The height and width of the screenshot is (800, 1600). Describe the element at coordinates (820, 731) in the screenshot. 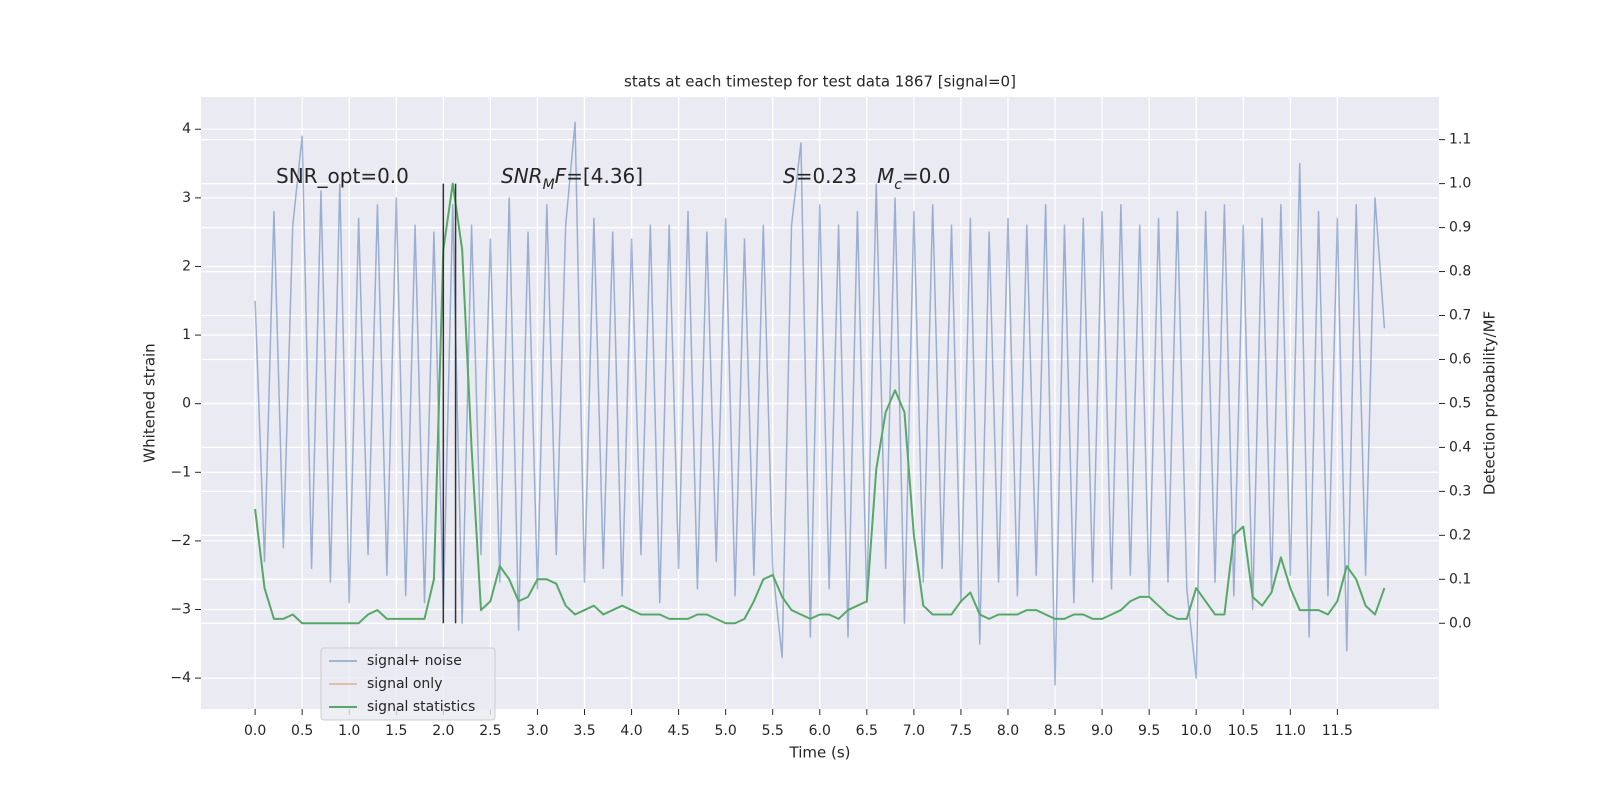

I see `x-tick-label: 6.0` at that location.